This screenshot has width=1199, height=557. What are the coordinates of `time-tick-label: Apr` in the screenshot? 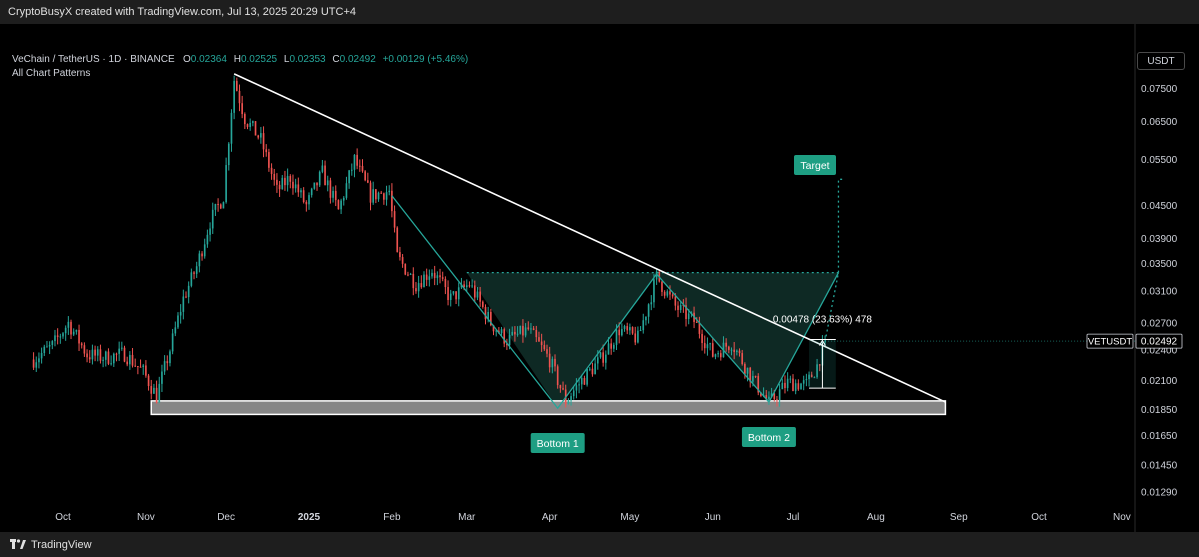 It's located at (550, 517).